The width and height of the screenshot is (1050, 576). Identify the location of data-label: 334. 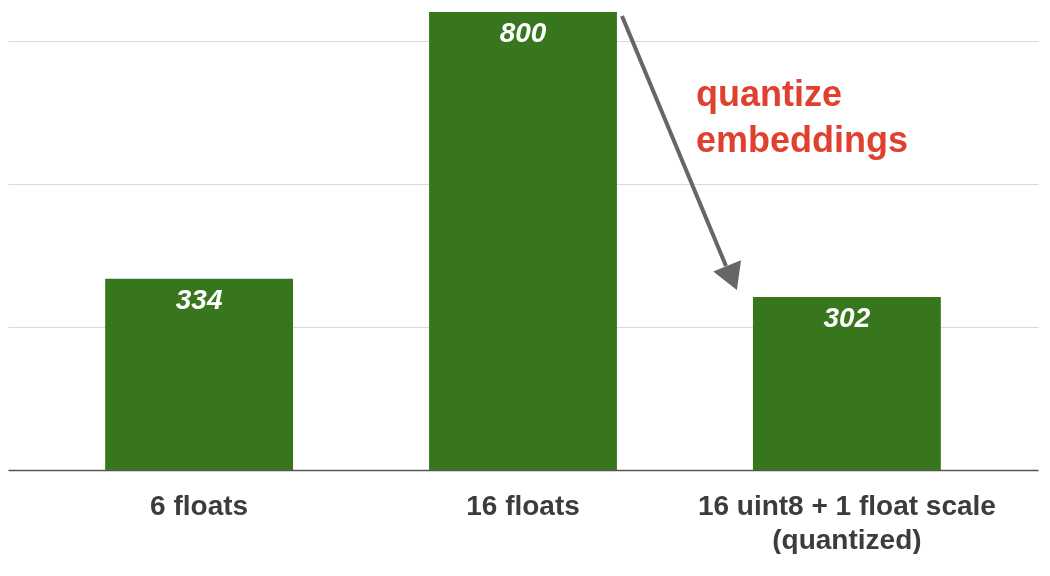
(199, 299).